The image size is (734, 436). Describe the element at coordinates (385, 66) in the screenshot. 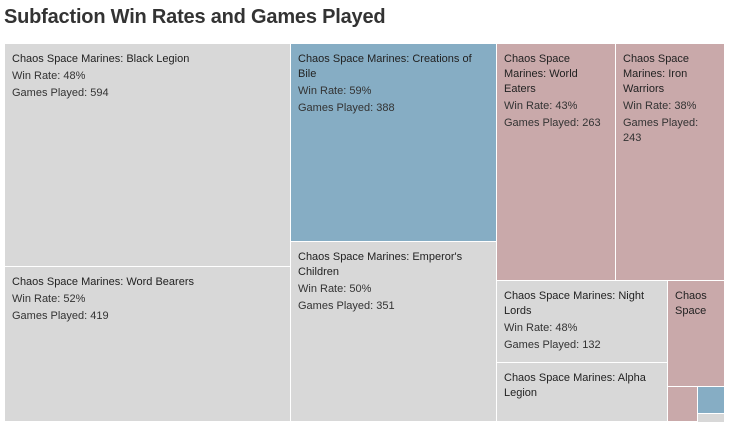

I see `tile-label: Chaos Space Marines: Creations of Bile` at that location.